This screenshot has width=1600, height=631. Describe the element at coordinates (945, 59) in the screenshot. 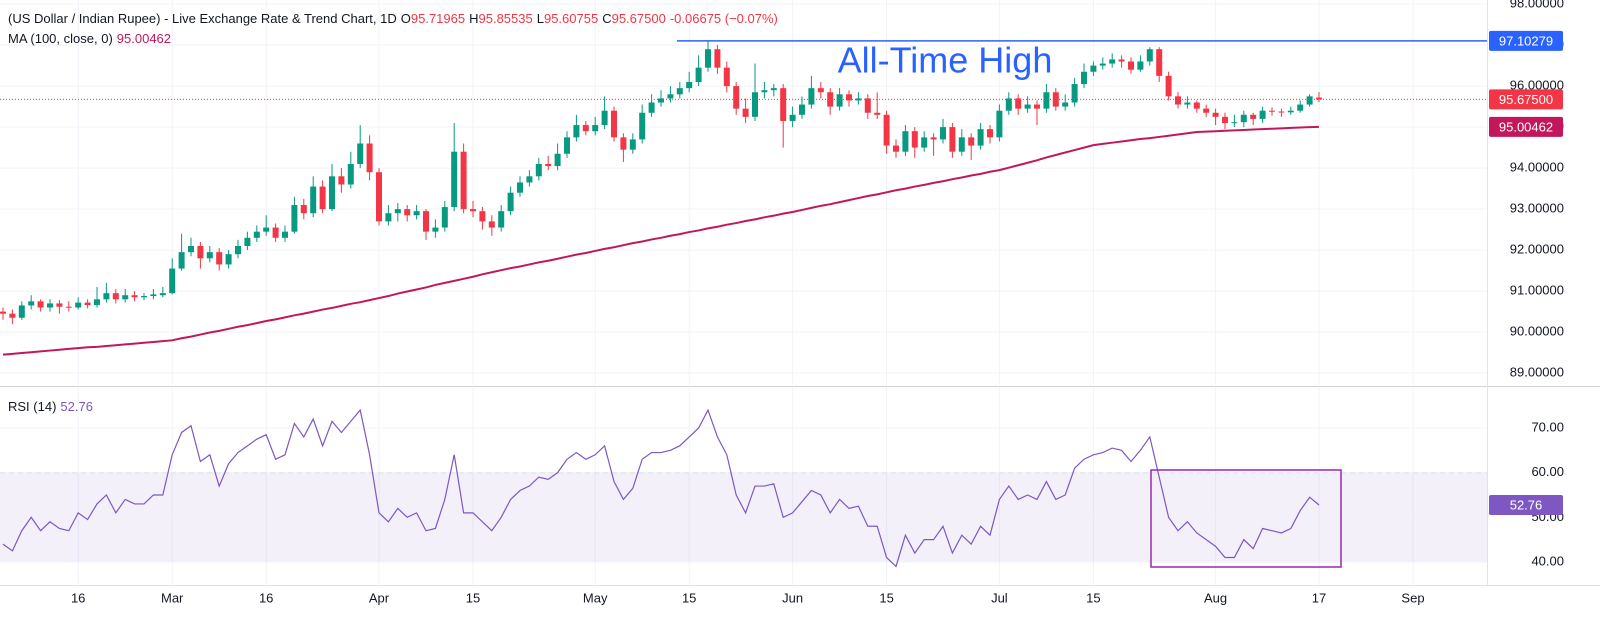

I see `annotation-text: All-Time High` at that location.